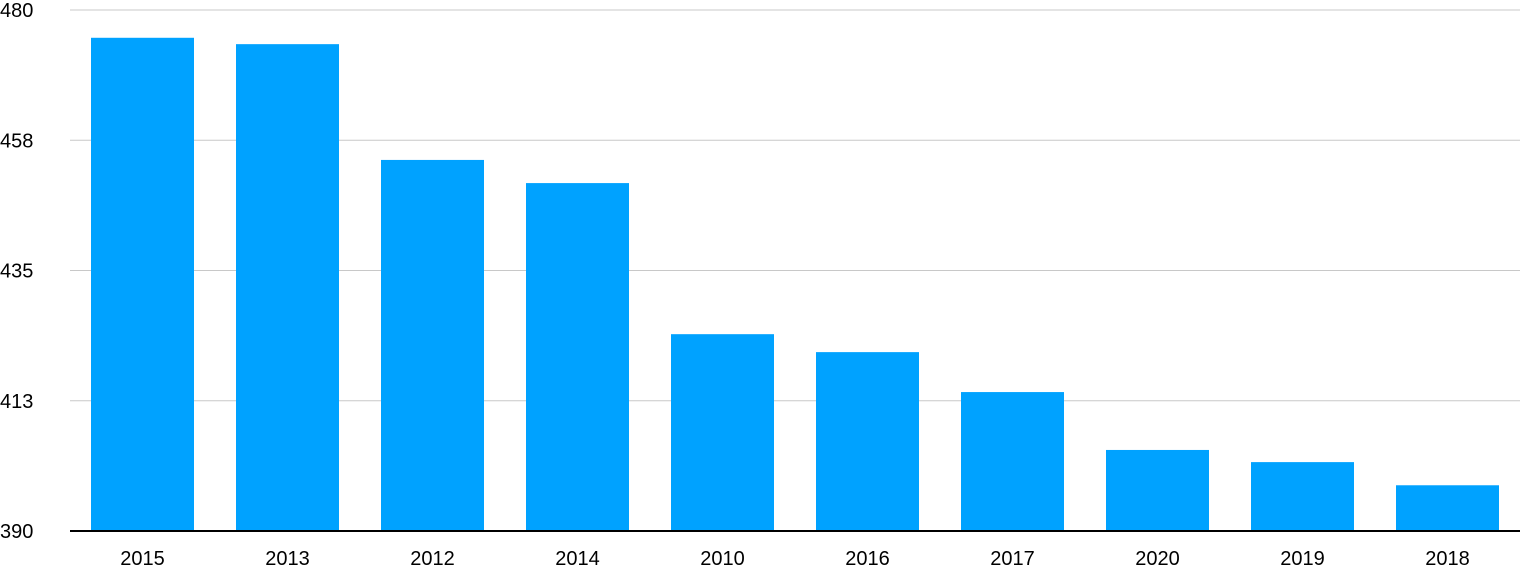 Image resolution: width=1521 pixels, height=573 pixels. What do you see at coordinates (16, 141) in the screenshot?
I see `y-tick-label: 458` at bounding box center [16, 141].